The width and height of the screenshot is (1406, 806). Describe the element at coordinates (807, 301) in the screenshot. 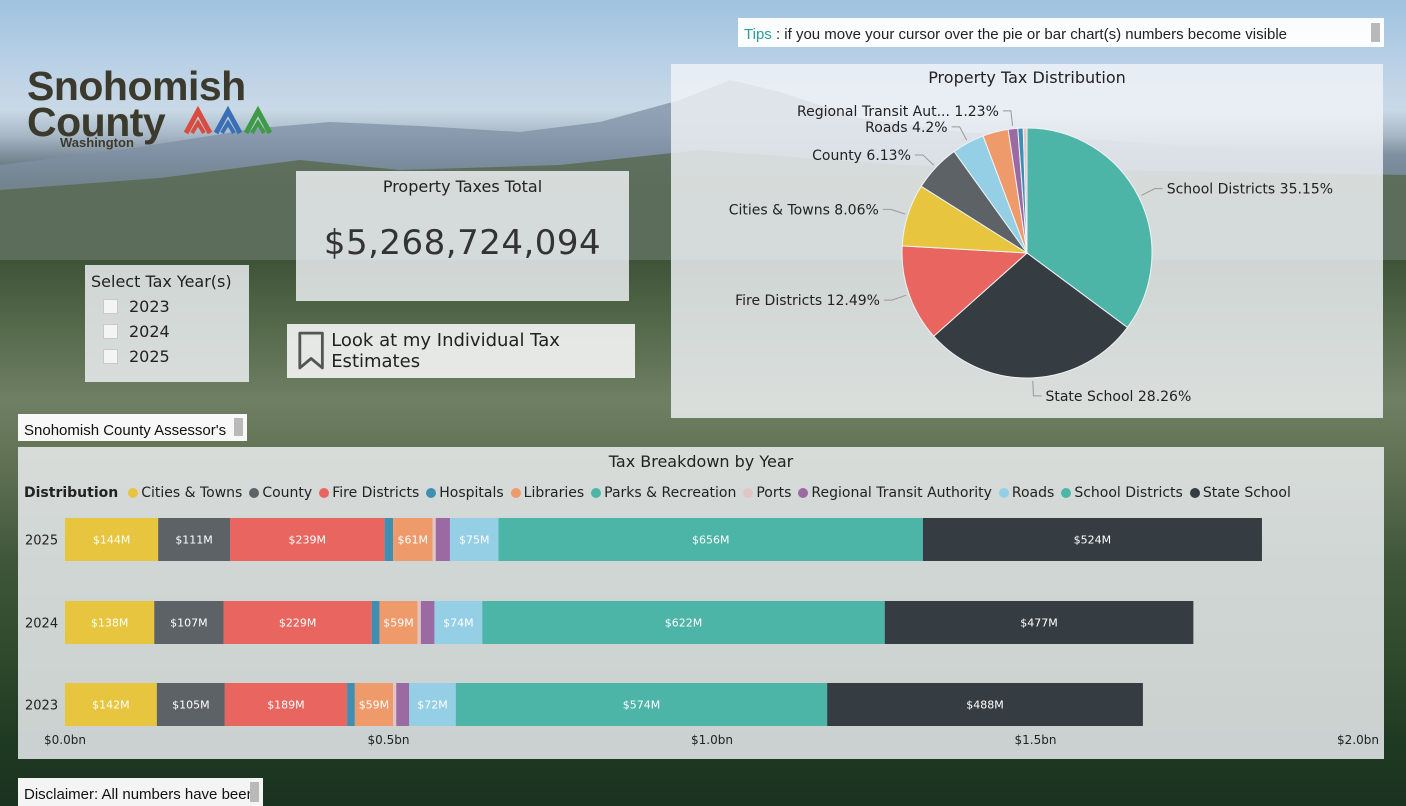

I see `pie-label-fire-districts: Fire Districts 12.49%` at that location.